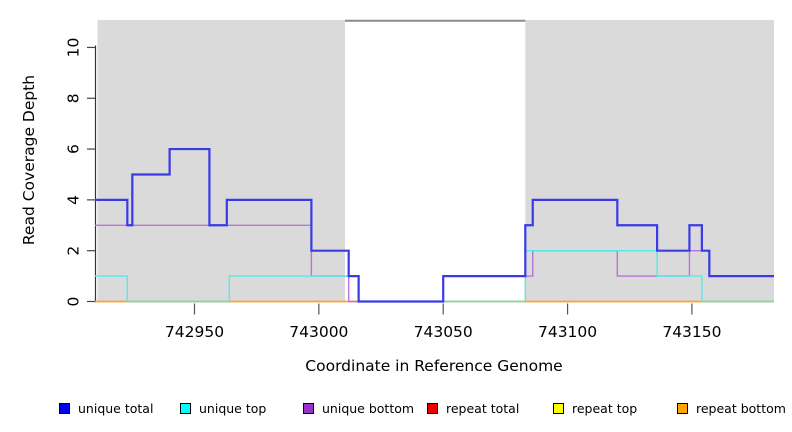 This screenshot has width=792, height=432. Describe the element at coordinates (73, 98) in the screenshot. I see `y-tick-label: 8` at that location.